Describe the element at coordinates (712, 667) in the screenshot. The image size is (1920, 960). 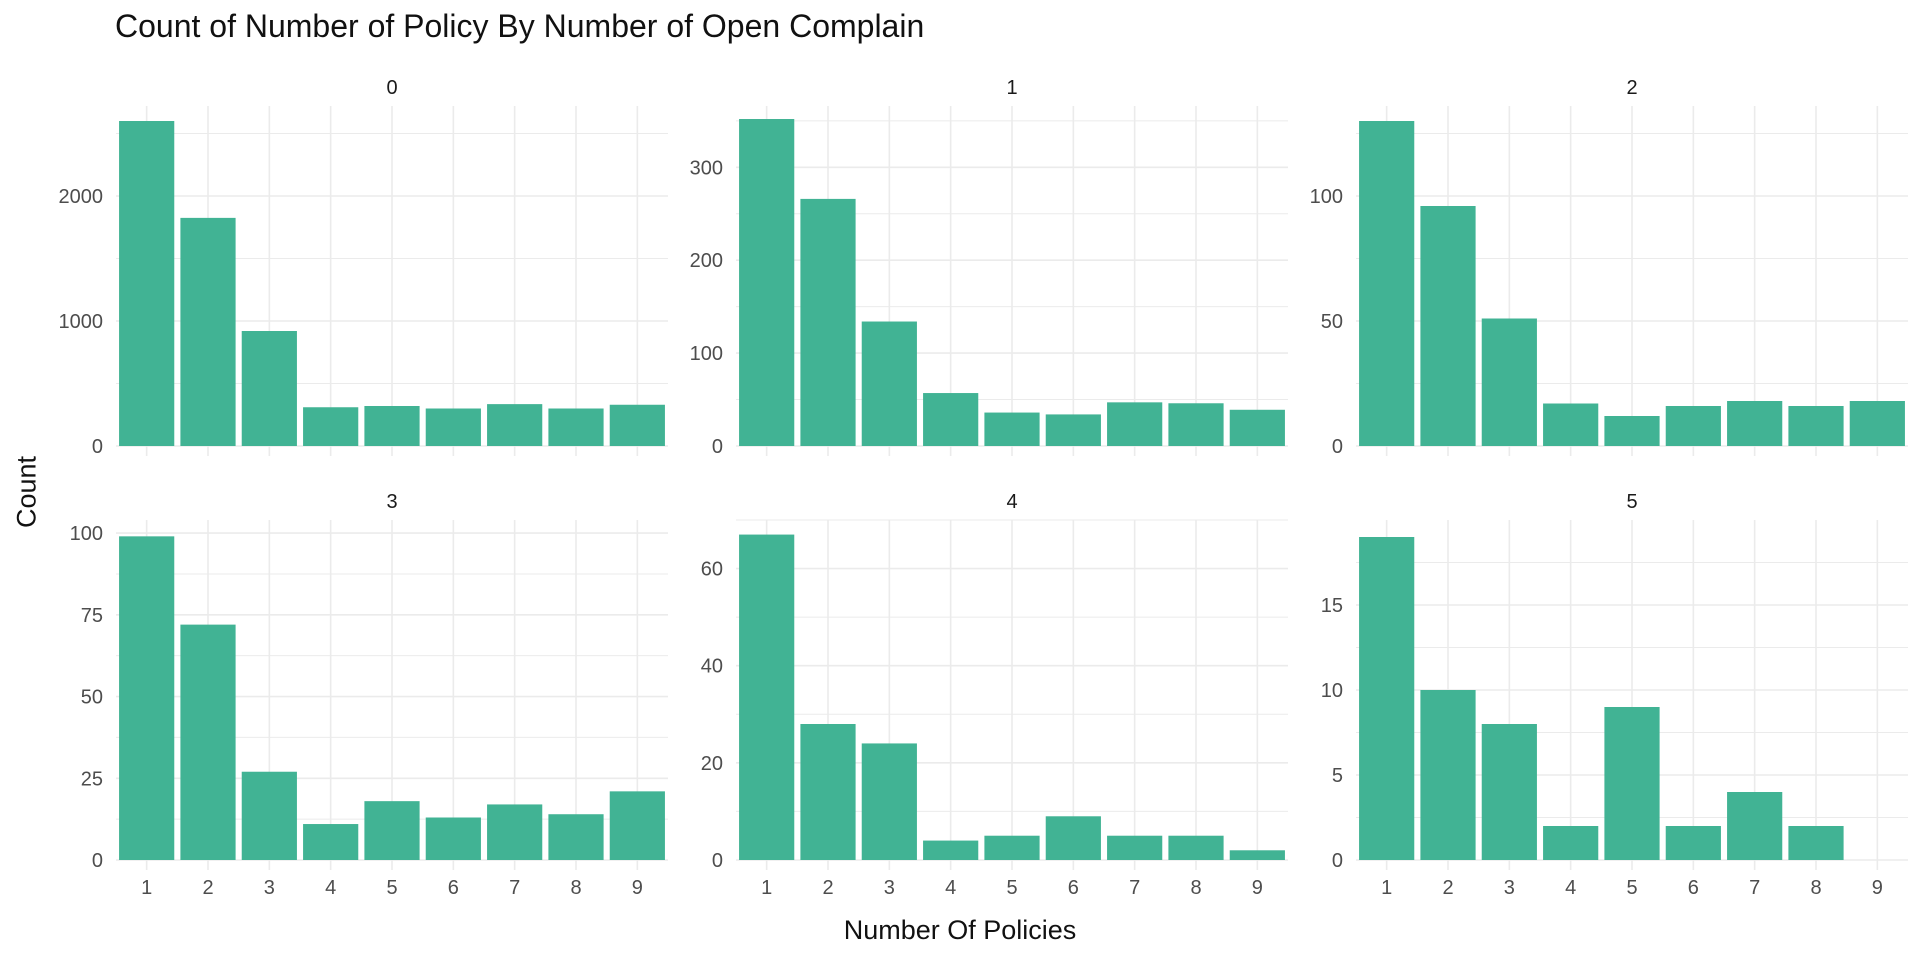
I see `y-tick-label: 40` at that location.